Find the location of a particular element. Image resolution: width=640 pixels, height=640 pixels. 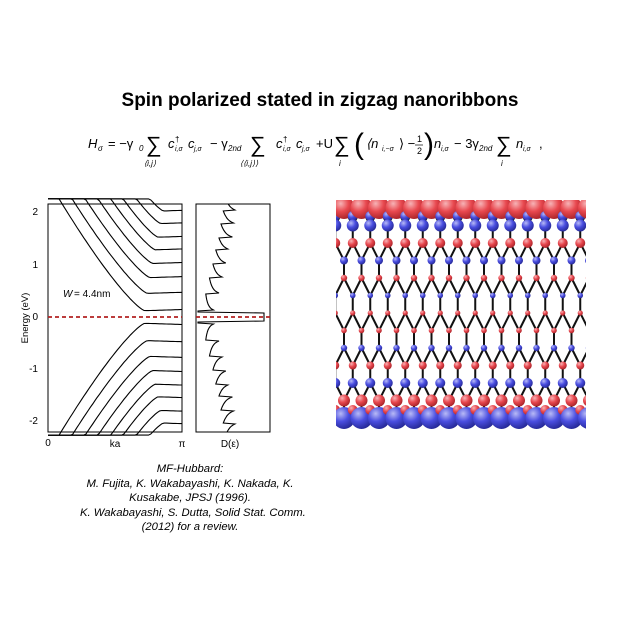

y-tick-neg2: -2 is located at coordinates (33, 421).